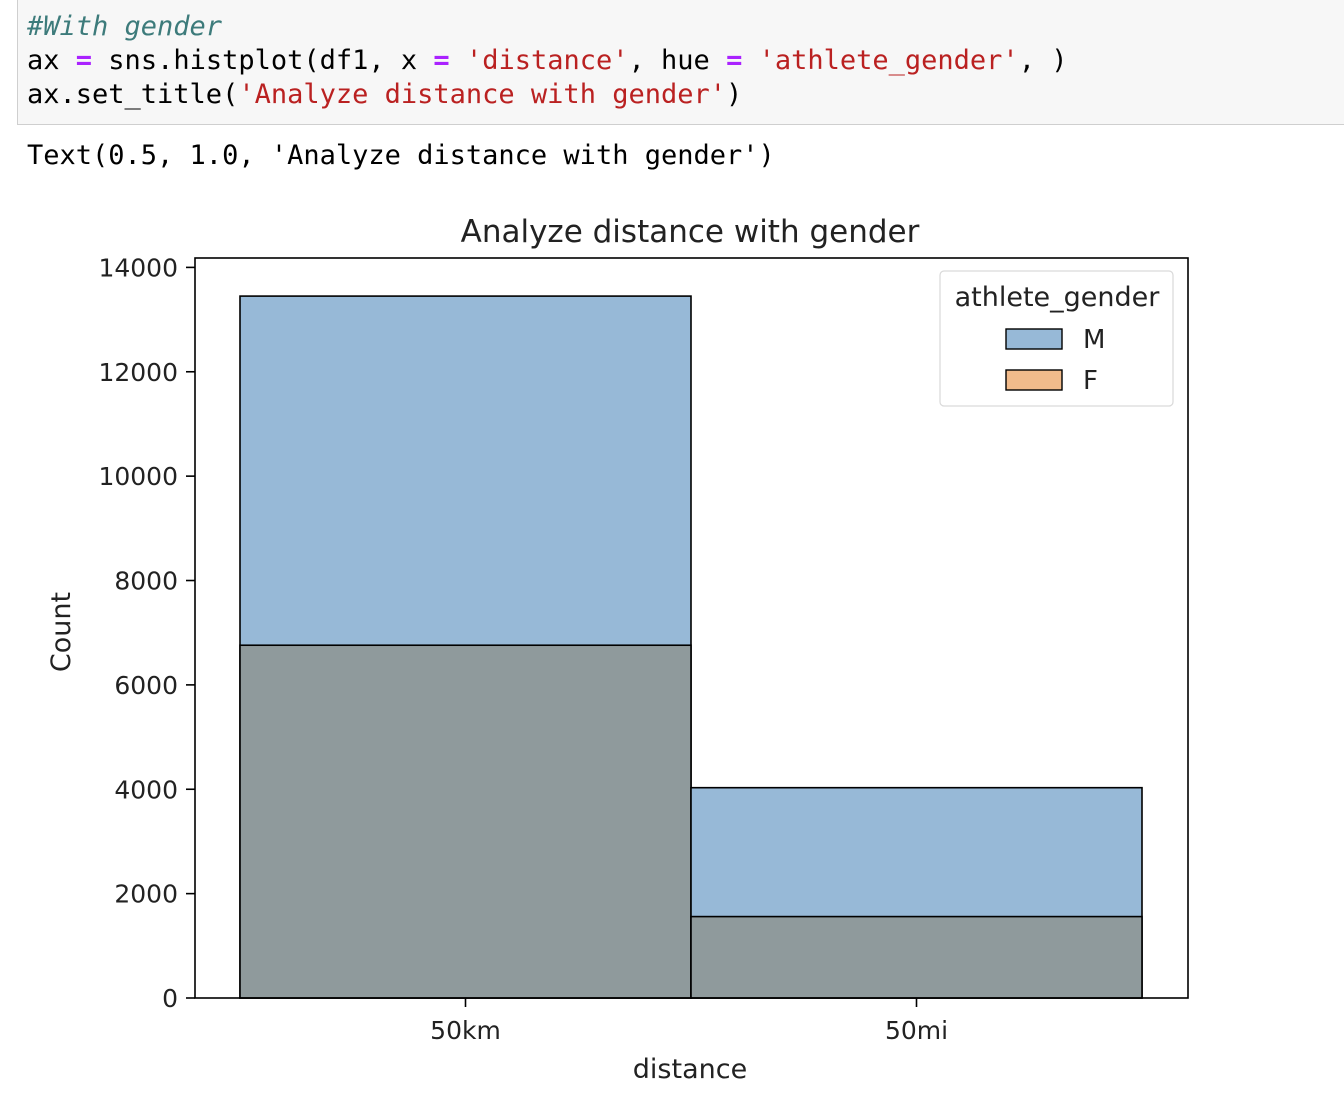 The width and height of the screenshot is (1344, 1108). What do you see at coordinates (888, 60) in the screenshot?
I see `code-string: 'athlete_gender'` at bounding box center [888, 60].